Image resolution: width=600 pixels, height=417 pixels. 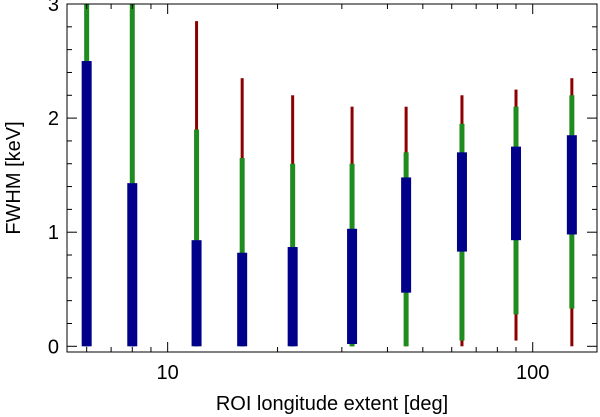 What do you see at coordinates (53, 233) in the screenshot?
I see `y-tick-label: 1` at bounding box center [53, 233].